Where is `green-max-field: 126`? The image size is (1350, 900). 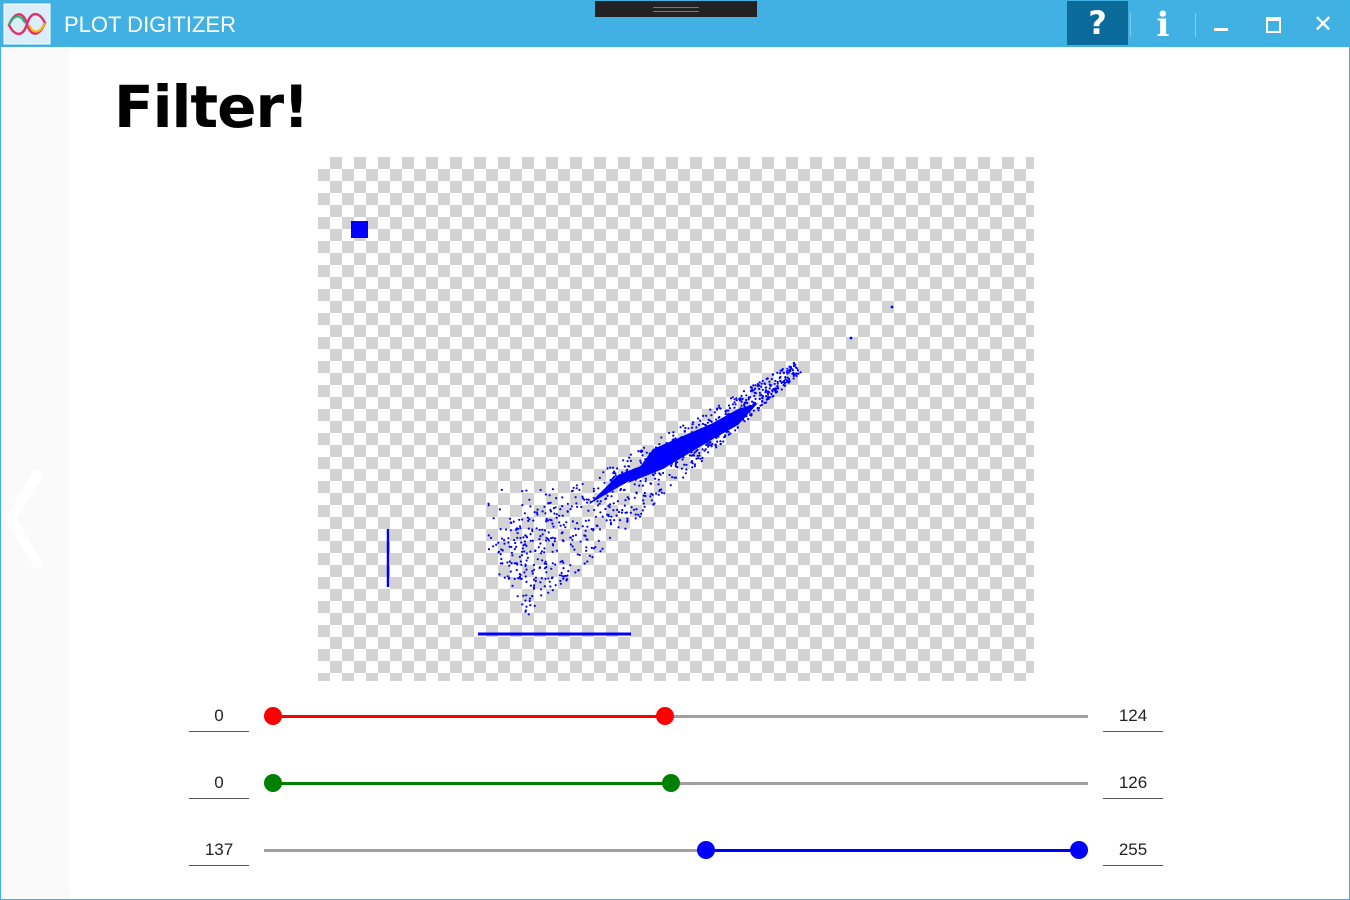 green-max-field: 126 is located at coordinates (1133, 783).